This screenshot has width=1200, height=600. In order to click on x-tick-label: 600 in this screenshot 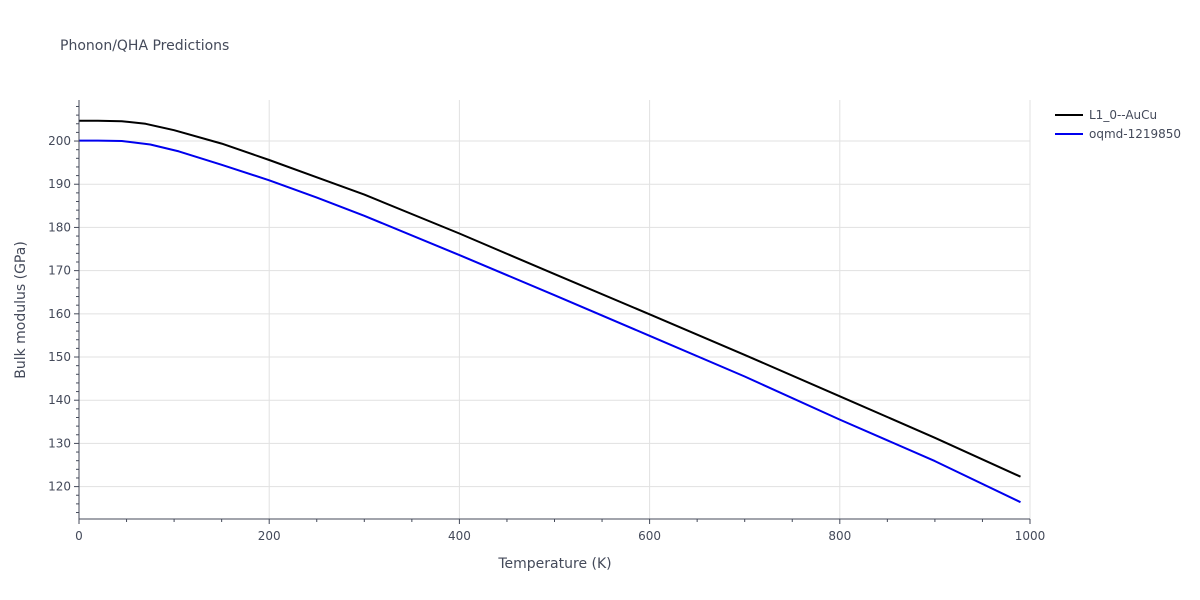, I will do `click(649, 536)`.